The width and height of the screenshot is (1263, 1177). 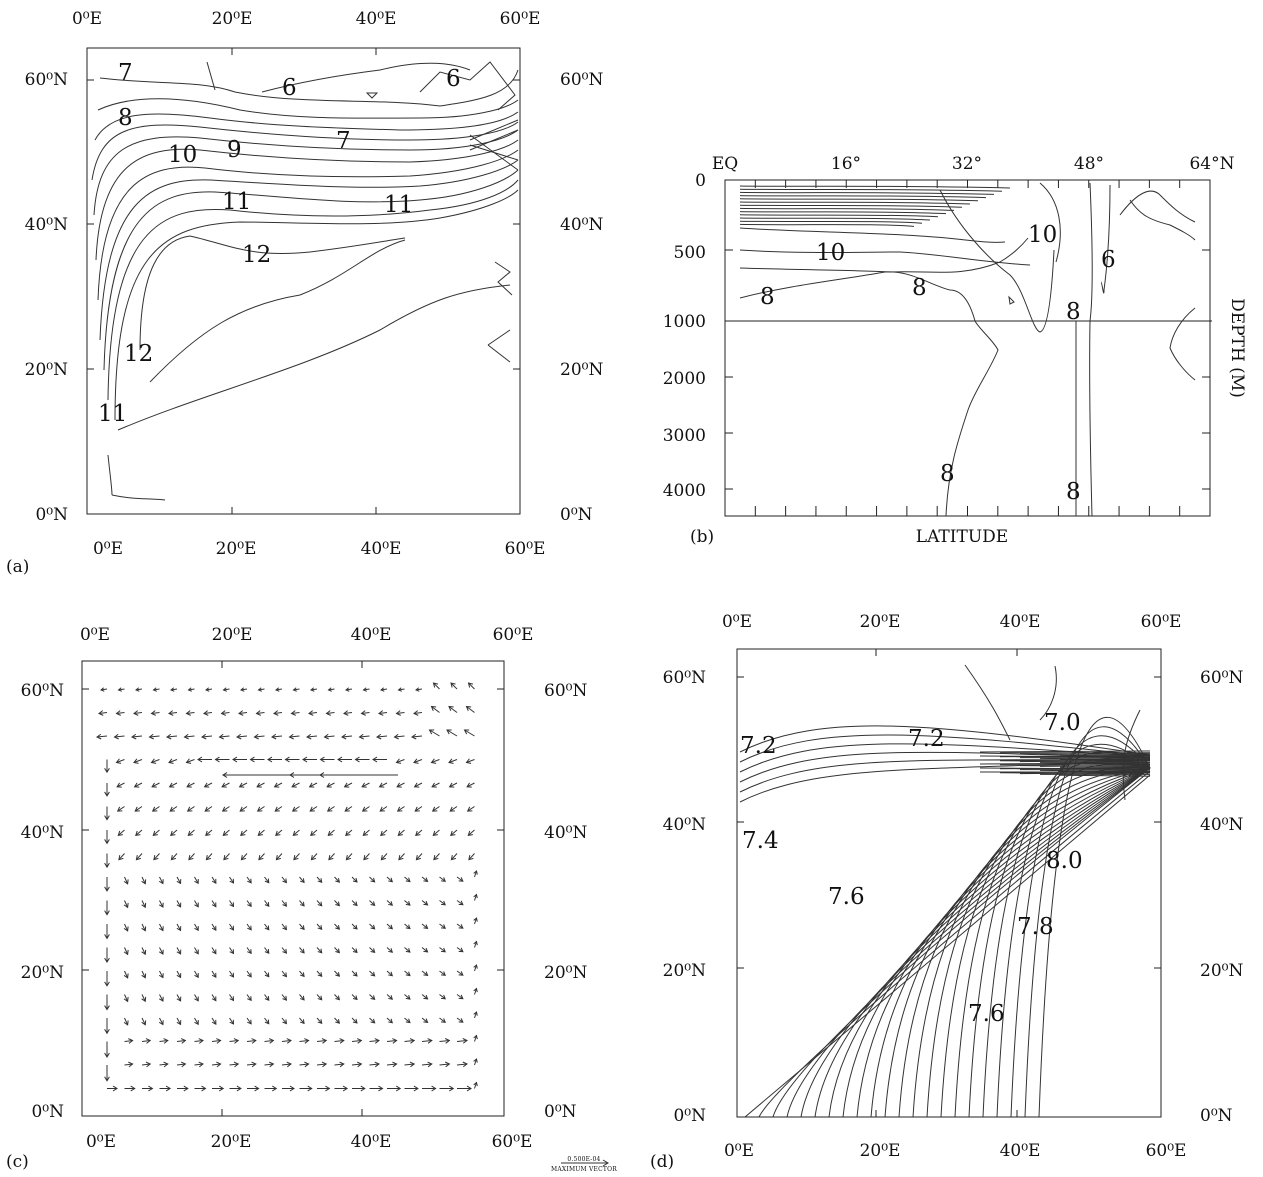 I want to click on c-bot-lon-0: 0⁰E, so click(x=101, y=1142).